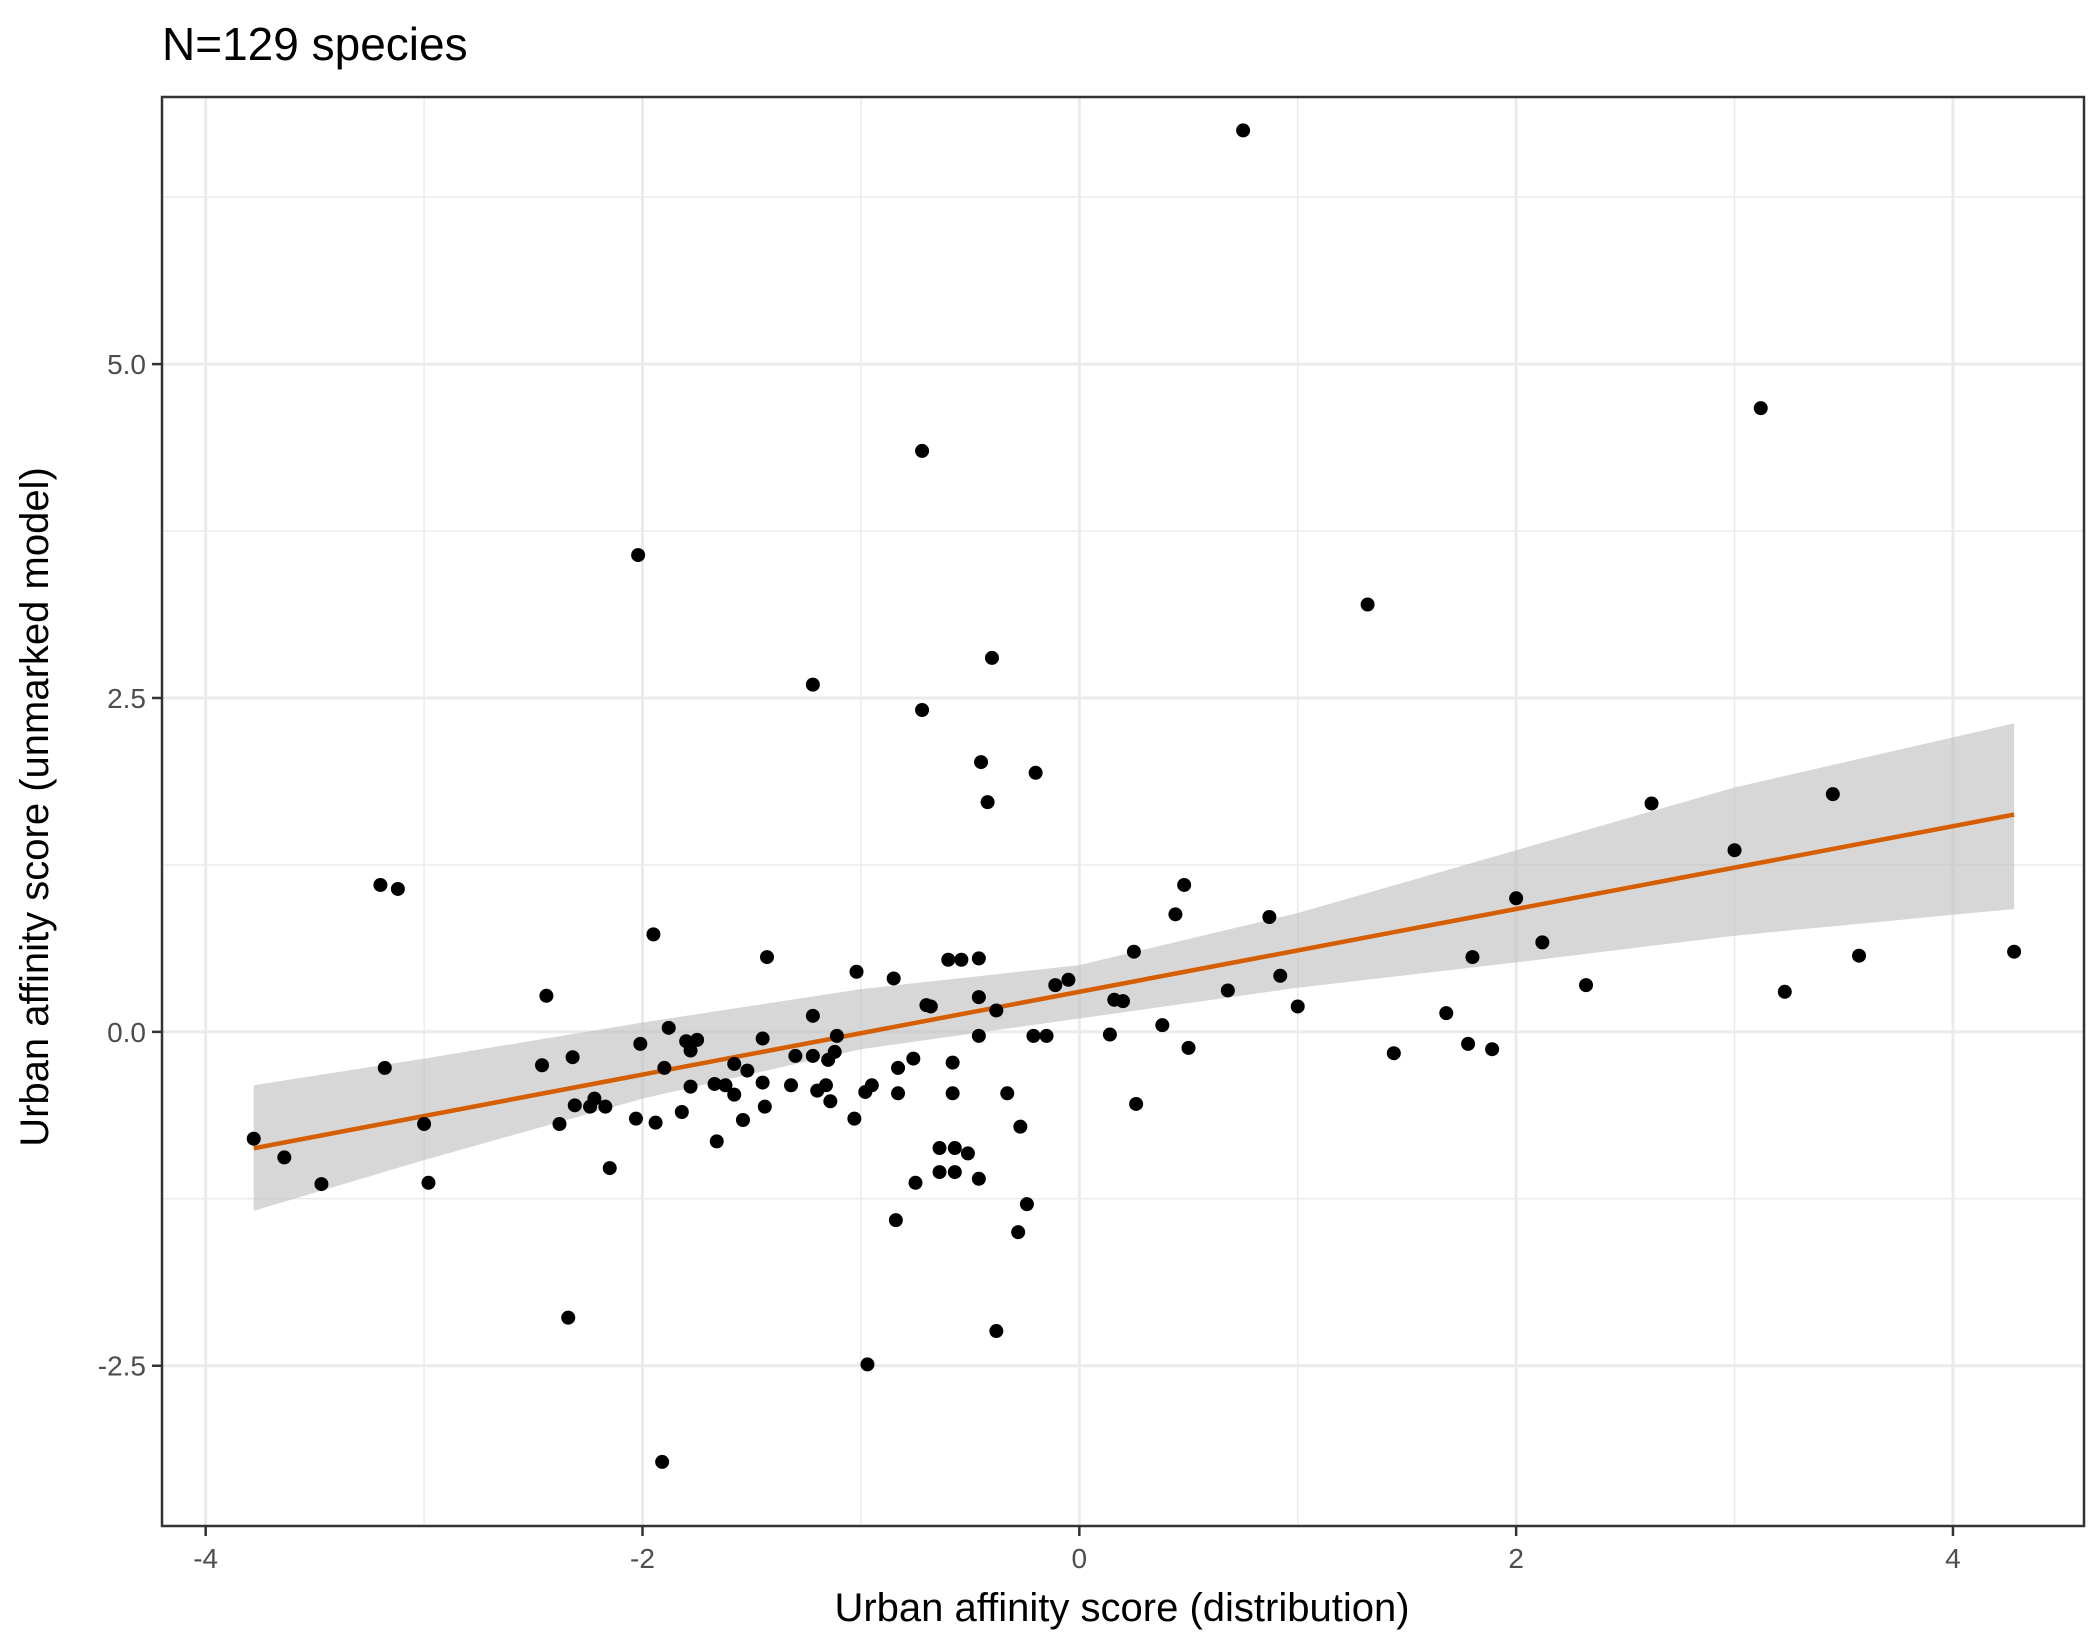 This screenshot has height=1650, width=2100. I want to click on y-axis-title: Urban affinity score (unmarked model), so click(35, 807).